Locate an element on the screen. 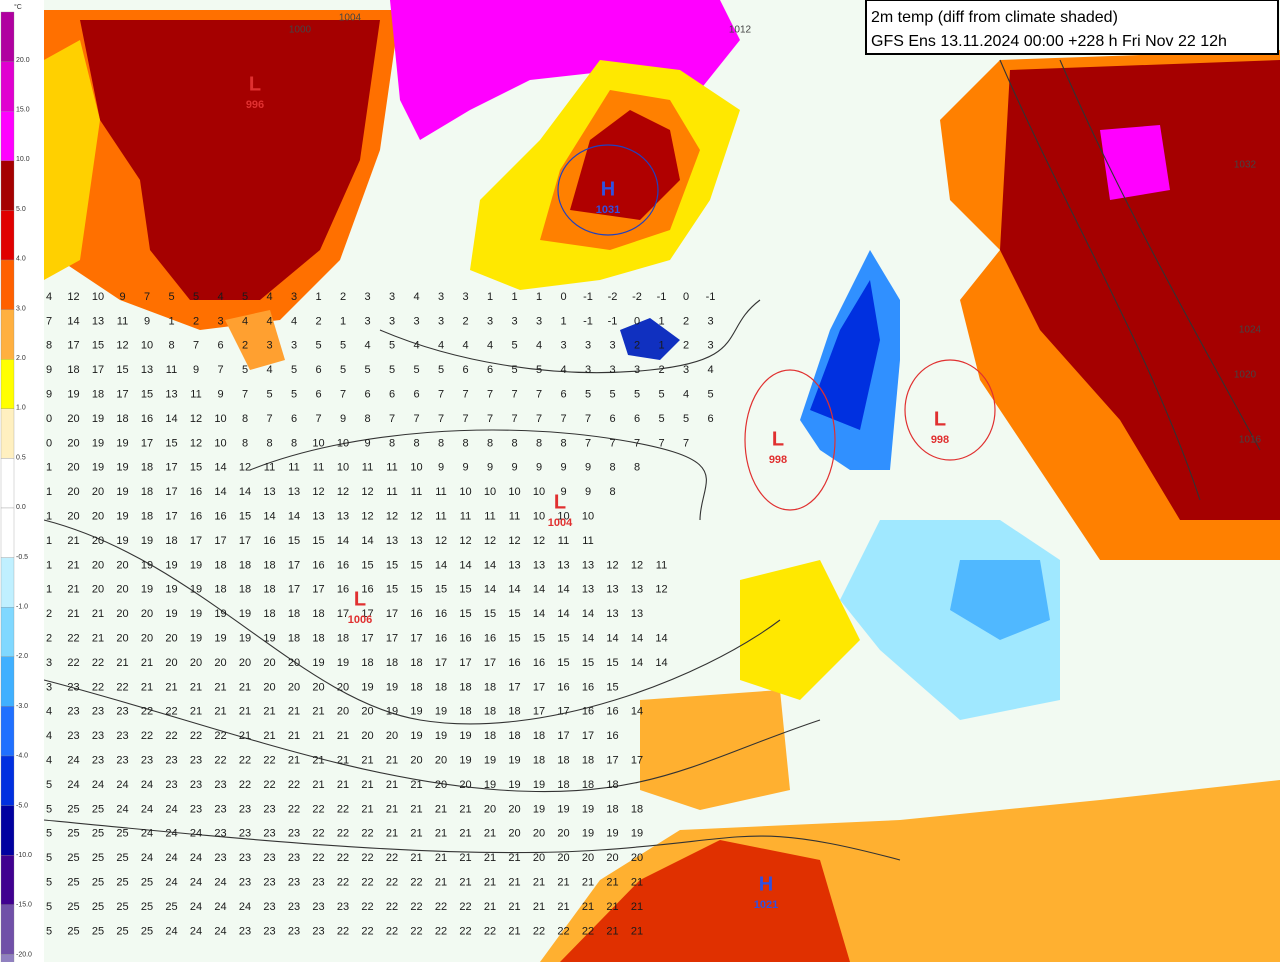  temperature-value: -2 is located at coordinates (637, 297).